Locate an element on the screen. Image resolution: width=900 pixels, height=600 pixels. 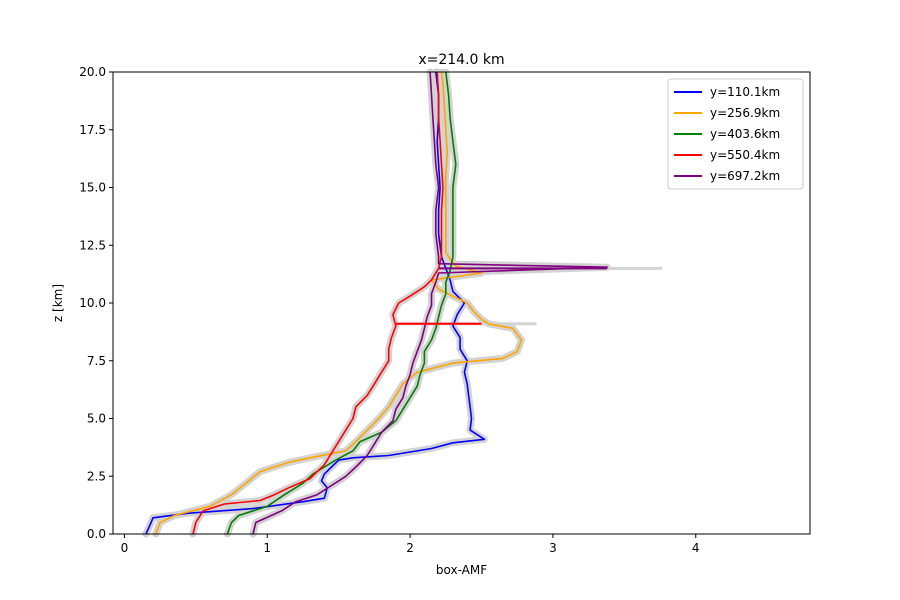
x-tick-label: 1 is located at coordinates (267, 548).